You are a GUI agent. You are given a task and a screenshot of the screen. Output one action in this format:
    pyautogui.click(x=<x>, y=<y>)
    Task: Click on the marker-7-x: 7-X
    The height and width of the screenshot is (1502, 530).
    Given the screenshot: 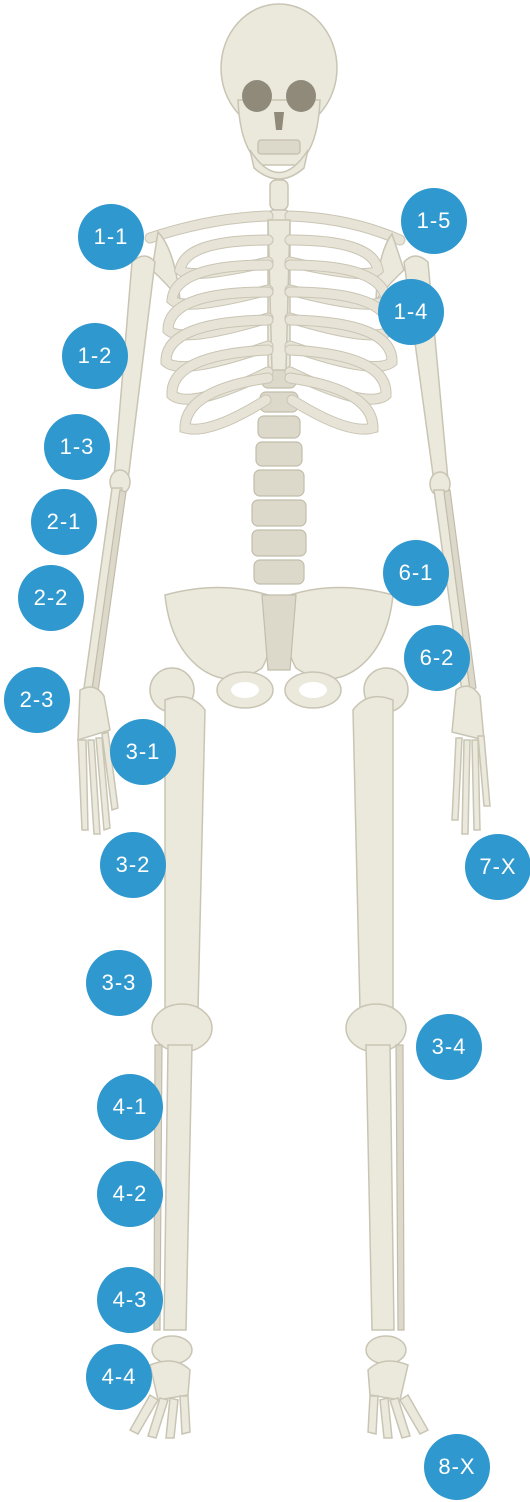 What is the action you would take?
    pyautogui.click(x=497, y=867)
    